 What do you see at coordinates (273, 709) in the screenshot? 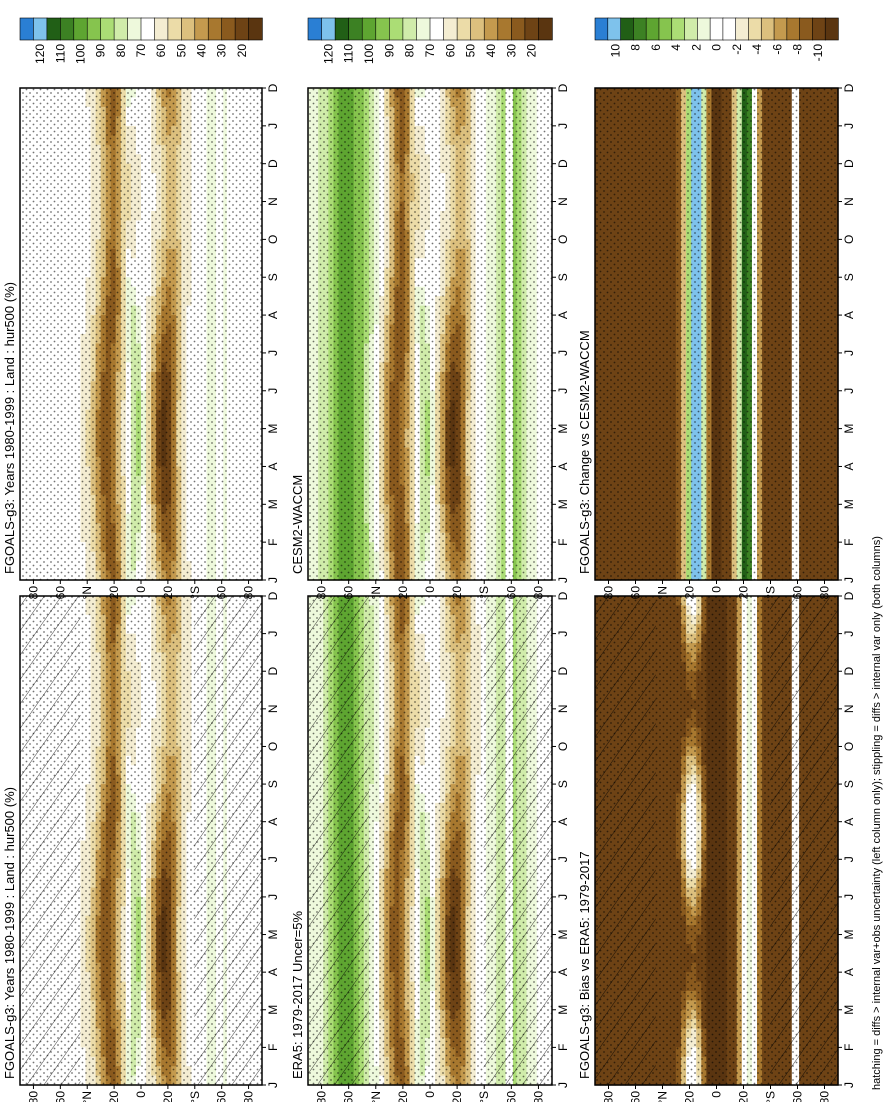
I see `month-tick-label: N` at bounding box center [273, 709].